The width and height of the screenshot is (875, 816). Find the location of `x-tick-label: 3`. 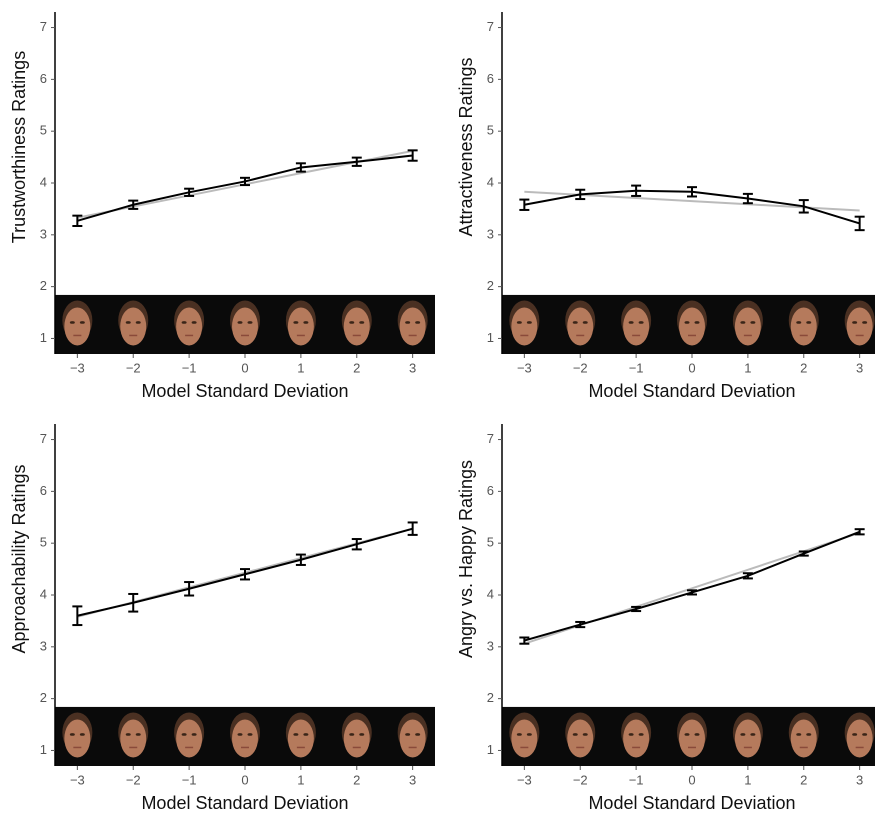

x-tick-label: 3 is located at coordinates (859, 779).